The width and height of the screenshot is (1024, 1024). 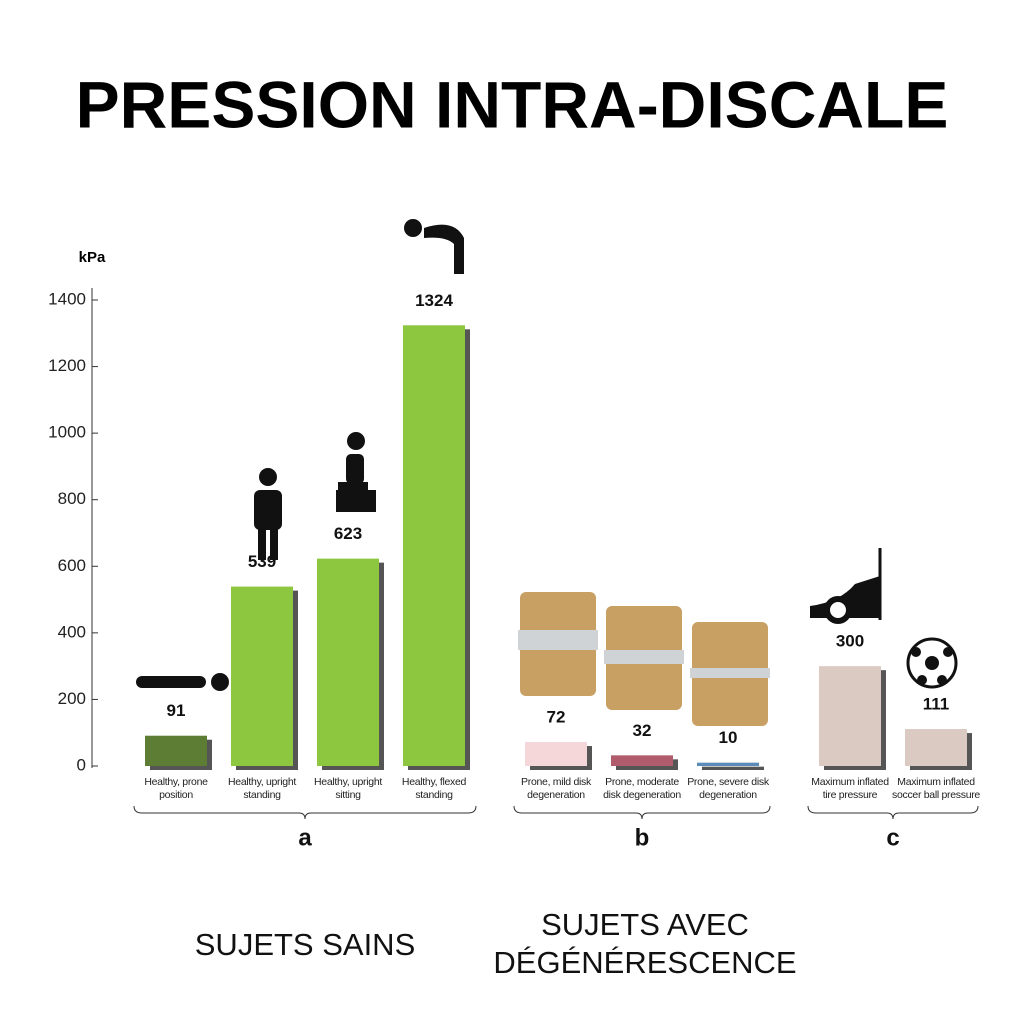 What do you see at coordinates (850, 788) in the screenshot?
I see `x-tick-label: Maximum inflated tire pressure` at bounding box center [850, 788].